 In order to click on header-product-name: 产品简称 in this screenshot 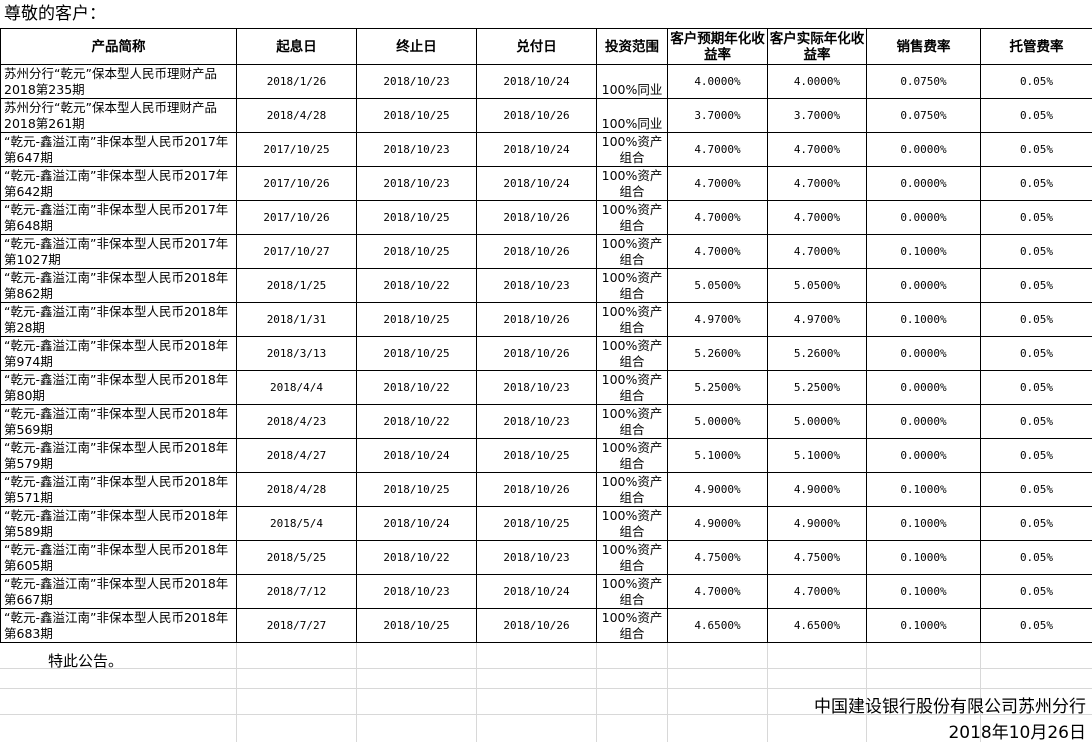, I will do `click(119, 47)`.